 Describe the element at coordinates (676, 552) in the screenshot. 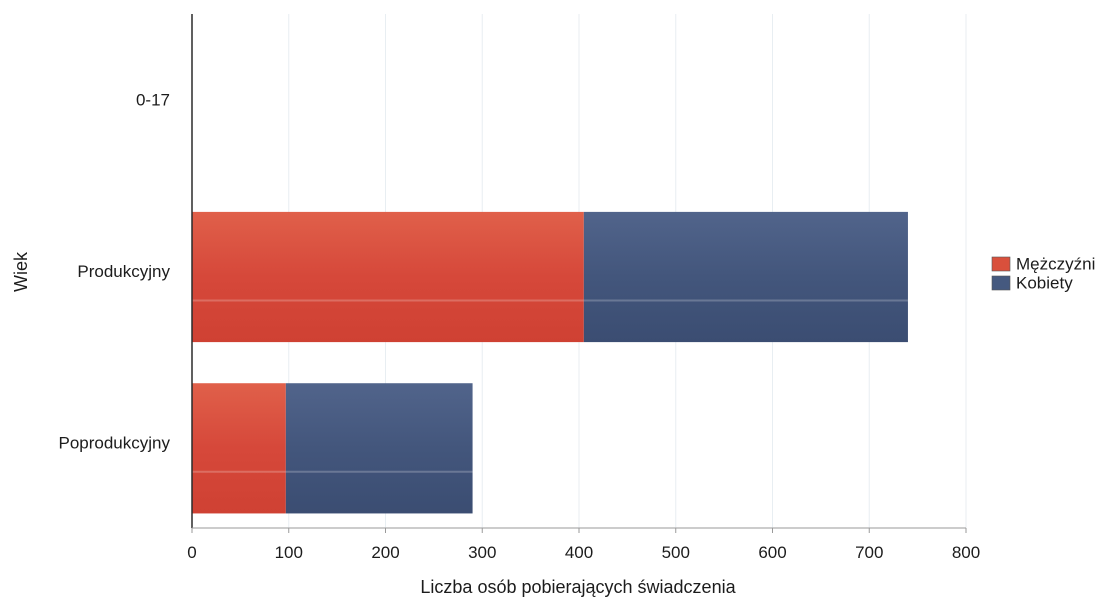

I see `x-tick-label-5: 500` at that location.